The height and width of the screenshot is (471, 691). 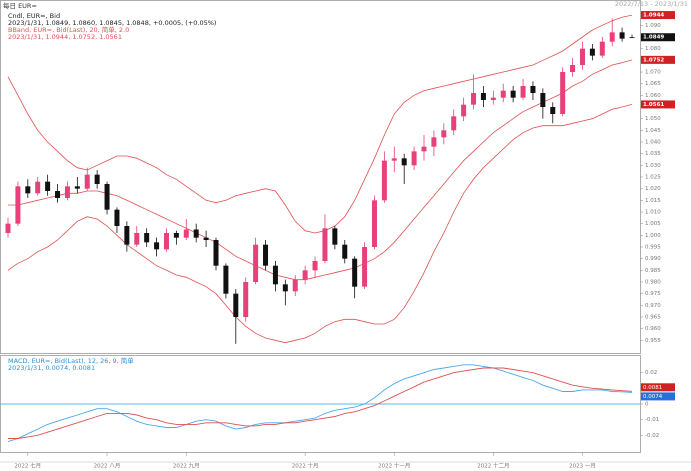 I want to click on value-flag-label: 0.0081, so click(x=652, y=388).